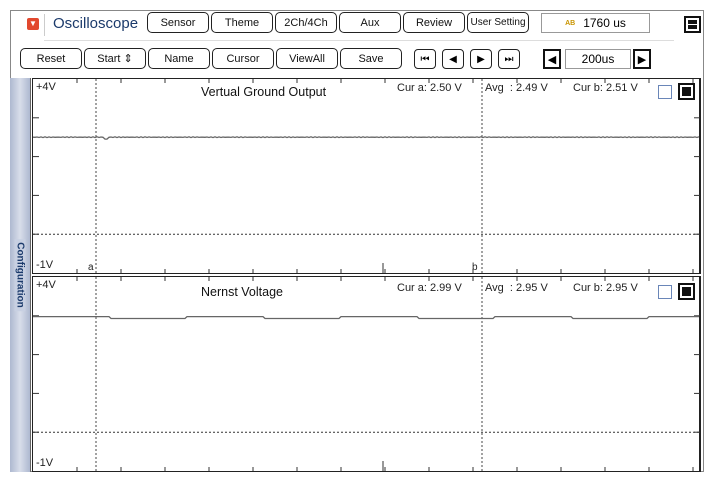 This screenshot has height=483, width=713. I want to click on start-button: Start ⇕, so click(115, 58).